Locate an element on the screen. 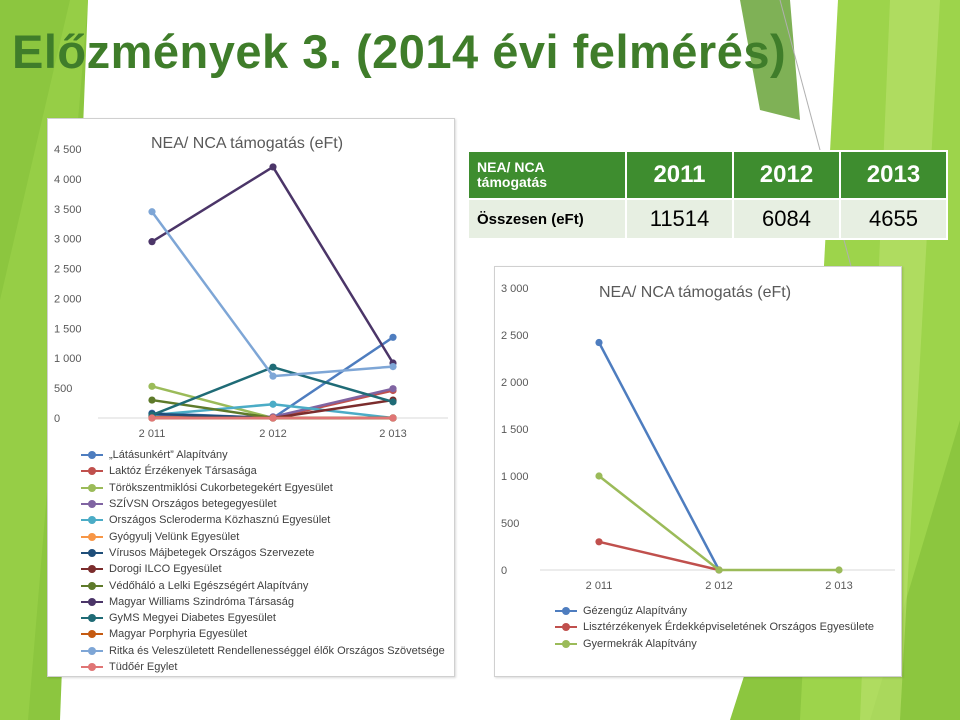  chart-1-legend-label: Magyar Porphyria Egyesület is located at coordinates (178, 634).